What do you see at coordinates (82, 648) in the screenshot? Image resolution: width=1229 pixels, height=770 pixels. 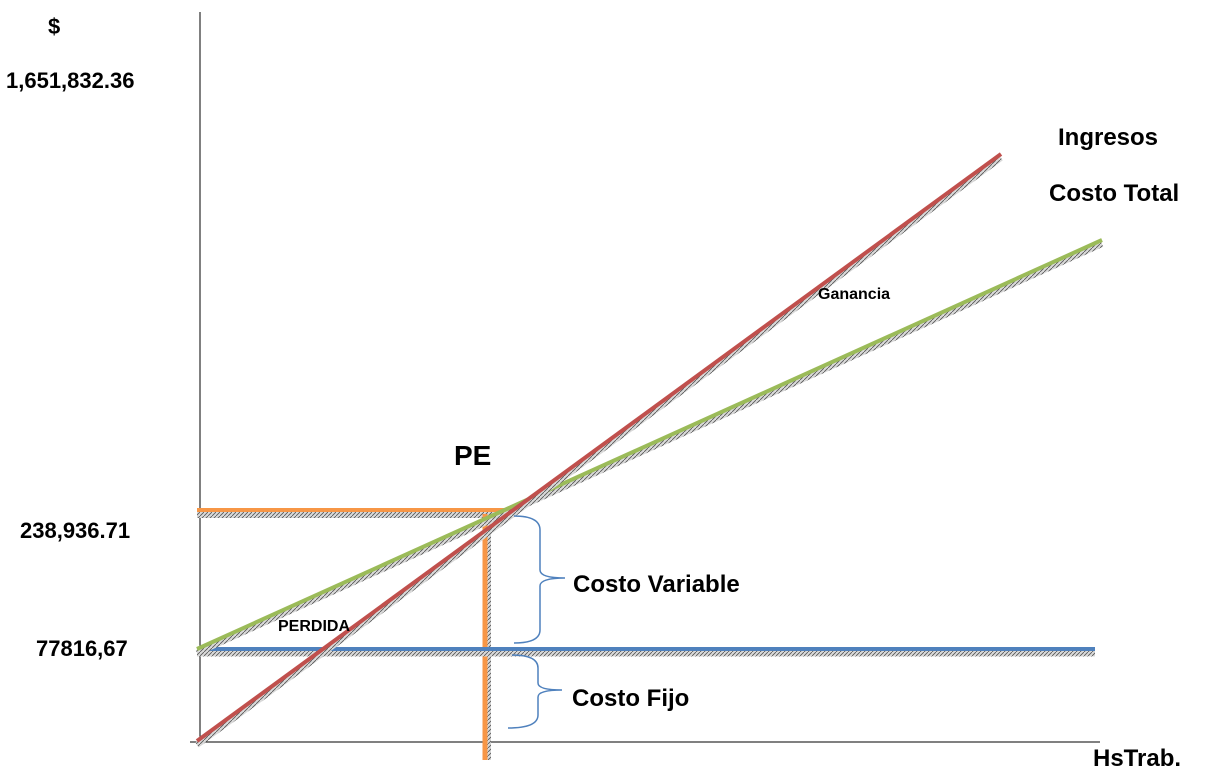 I see `y-tick-label-fixed-cost: 77816,67` at bounding box center [82, 648].